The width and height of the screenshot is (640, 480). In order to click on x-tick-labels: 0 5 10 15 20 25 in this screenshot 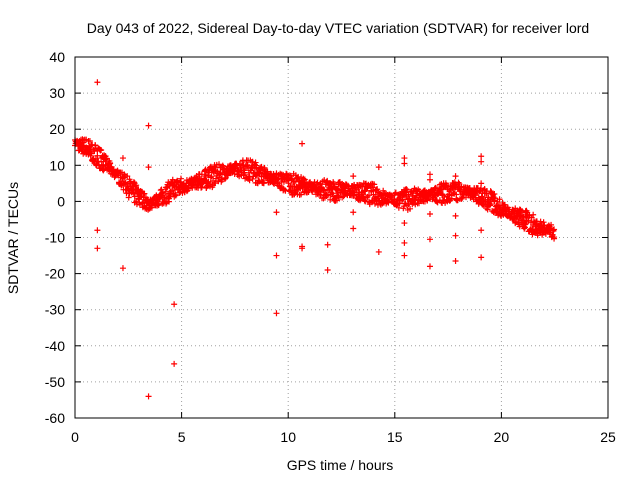, I will do `click(343, 437)`.